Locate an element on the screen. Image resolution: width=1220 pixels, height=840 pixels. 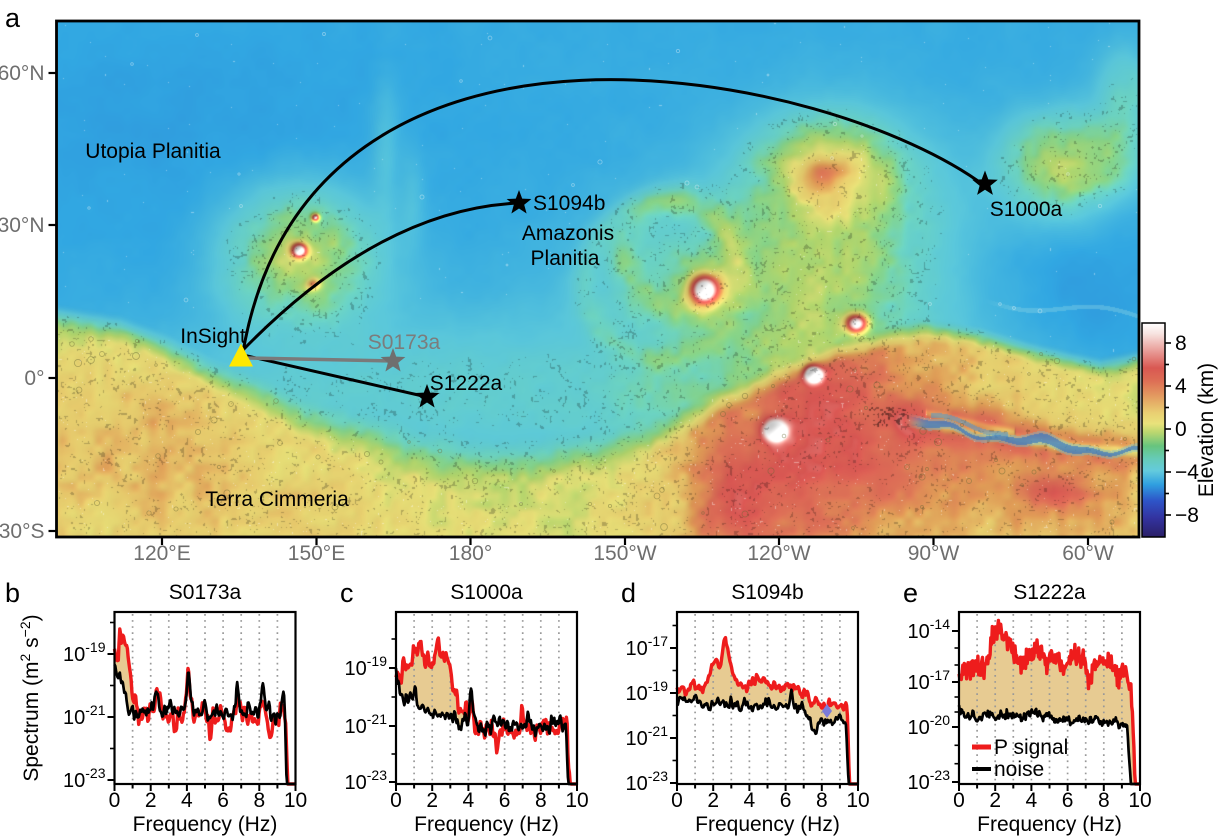
svg-text: 10-14 is located at coordinates (929, 629).